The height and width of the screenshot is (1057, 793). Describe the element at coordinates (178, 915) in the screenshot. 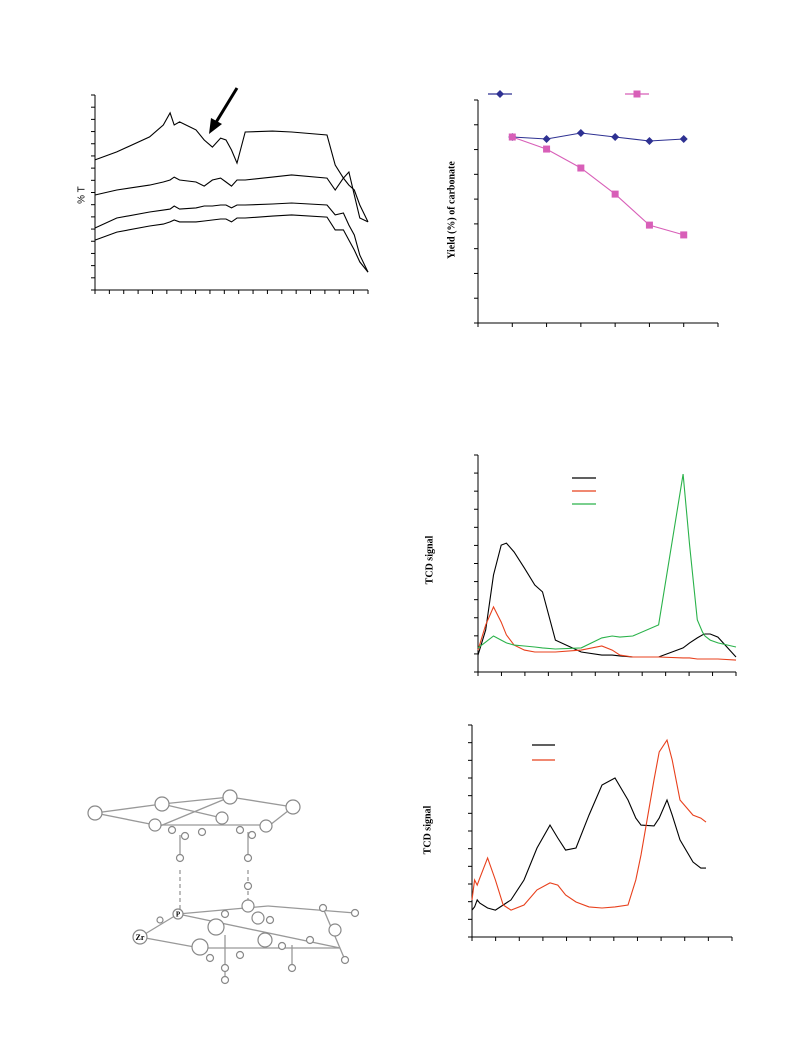

I see `atom-label: P` at that location.